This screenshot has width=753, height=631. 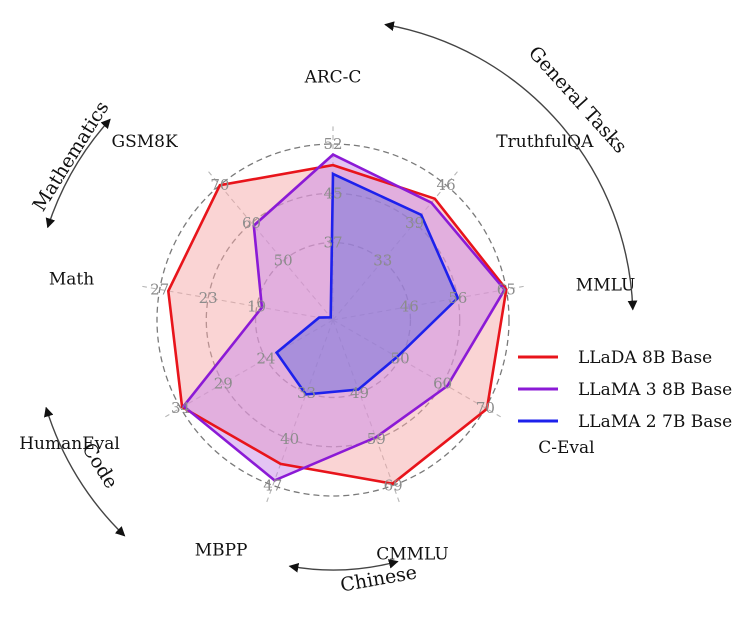 I want to click on legend-label-llama3: LLaMA 3 8B Base, so click(x=655, y=390).